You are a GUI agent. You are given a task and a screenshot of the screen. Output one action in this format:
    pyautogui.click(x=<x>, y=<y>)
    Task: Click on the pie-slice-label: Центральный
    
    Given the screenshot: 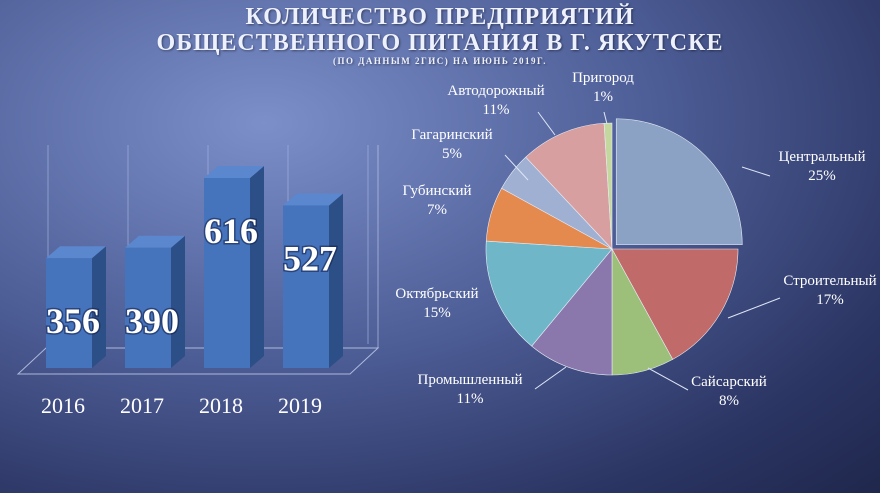 What is the action you would take?
    pyautogui.click(x=821, y=157)
    